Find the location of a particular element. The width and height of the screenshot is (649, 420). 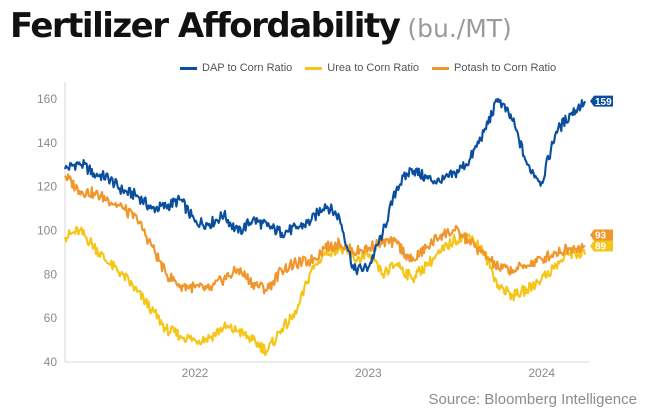

end-label-bg-potash is located at coordinates (601, 235).